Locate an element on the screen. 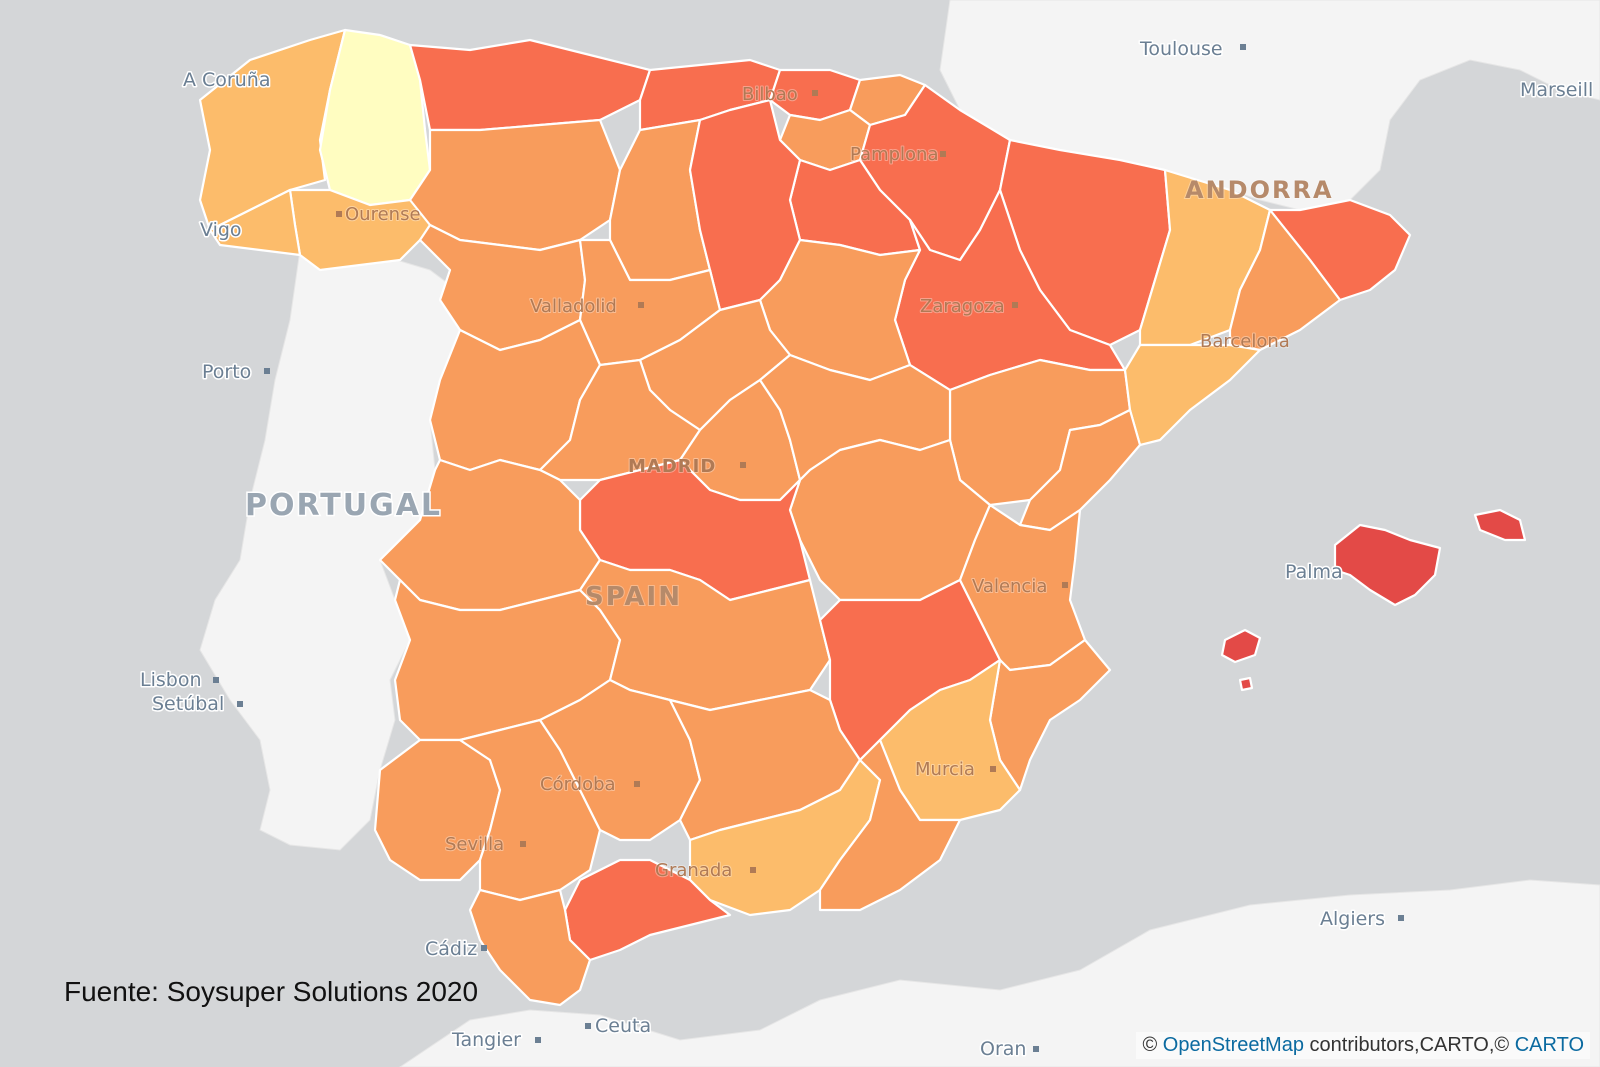 This screenshot has width=1600, height=1067. region-asturias is located at coordinates (530, 85).